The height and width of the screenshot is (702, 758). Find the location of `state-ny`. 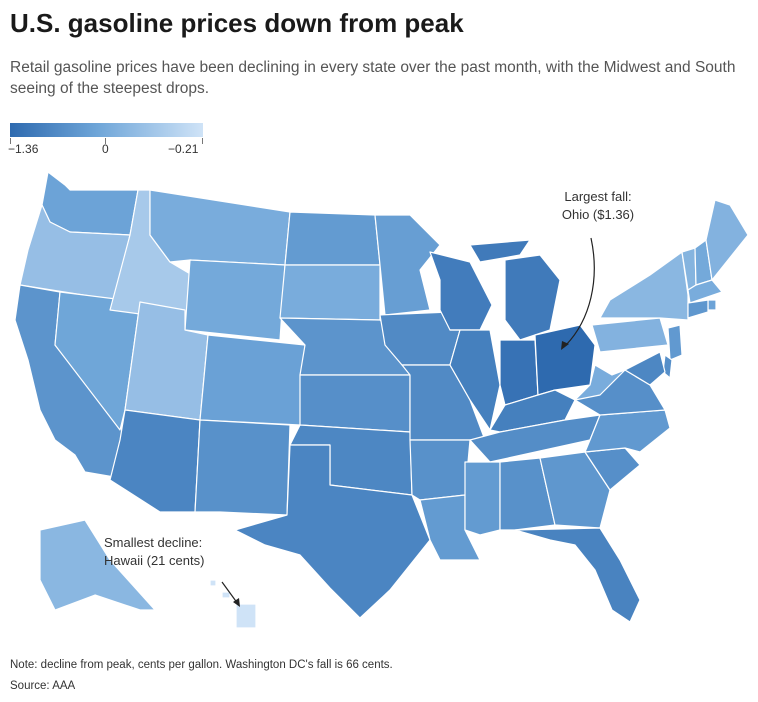

state-ny is located at coordinates (644, 286).